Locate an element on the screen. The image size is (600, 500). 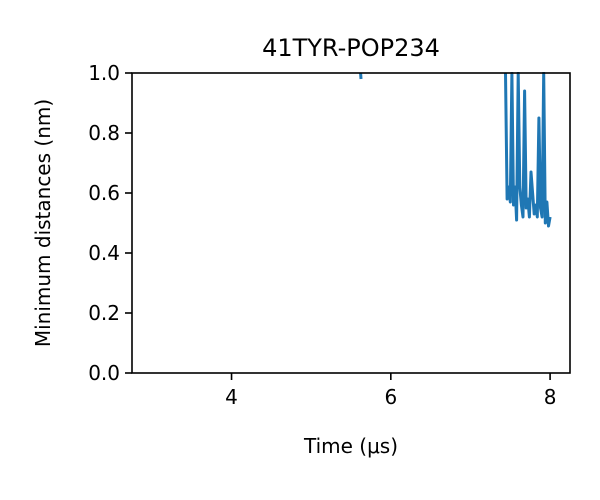
x-ticks: 4 6 8 is located at coordinates (390, 391).